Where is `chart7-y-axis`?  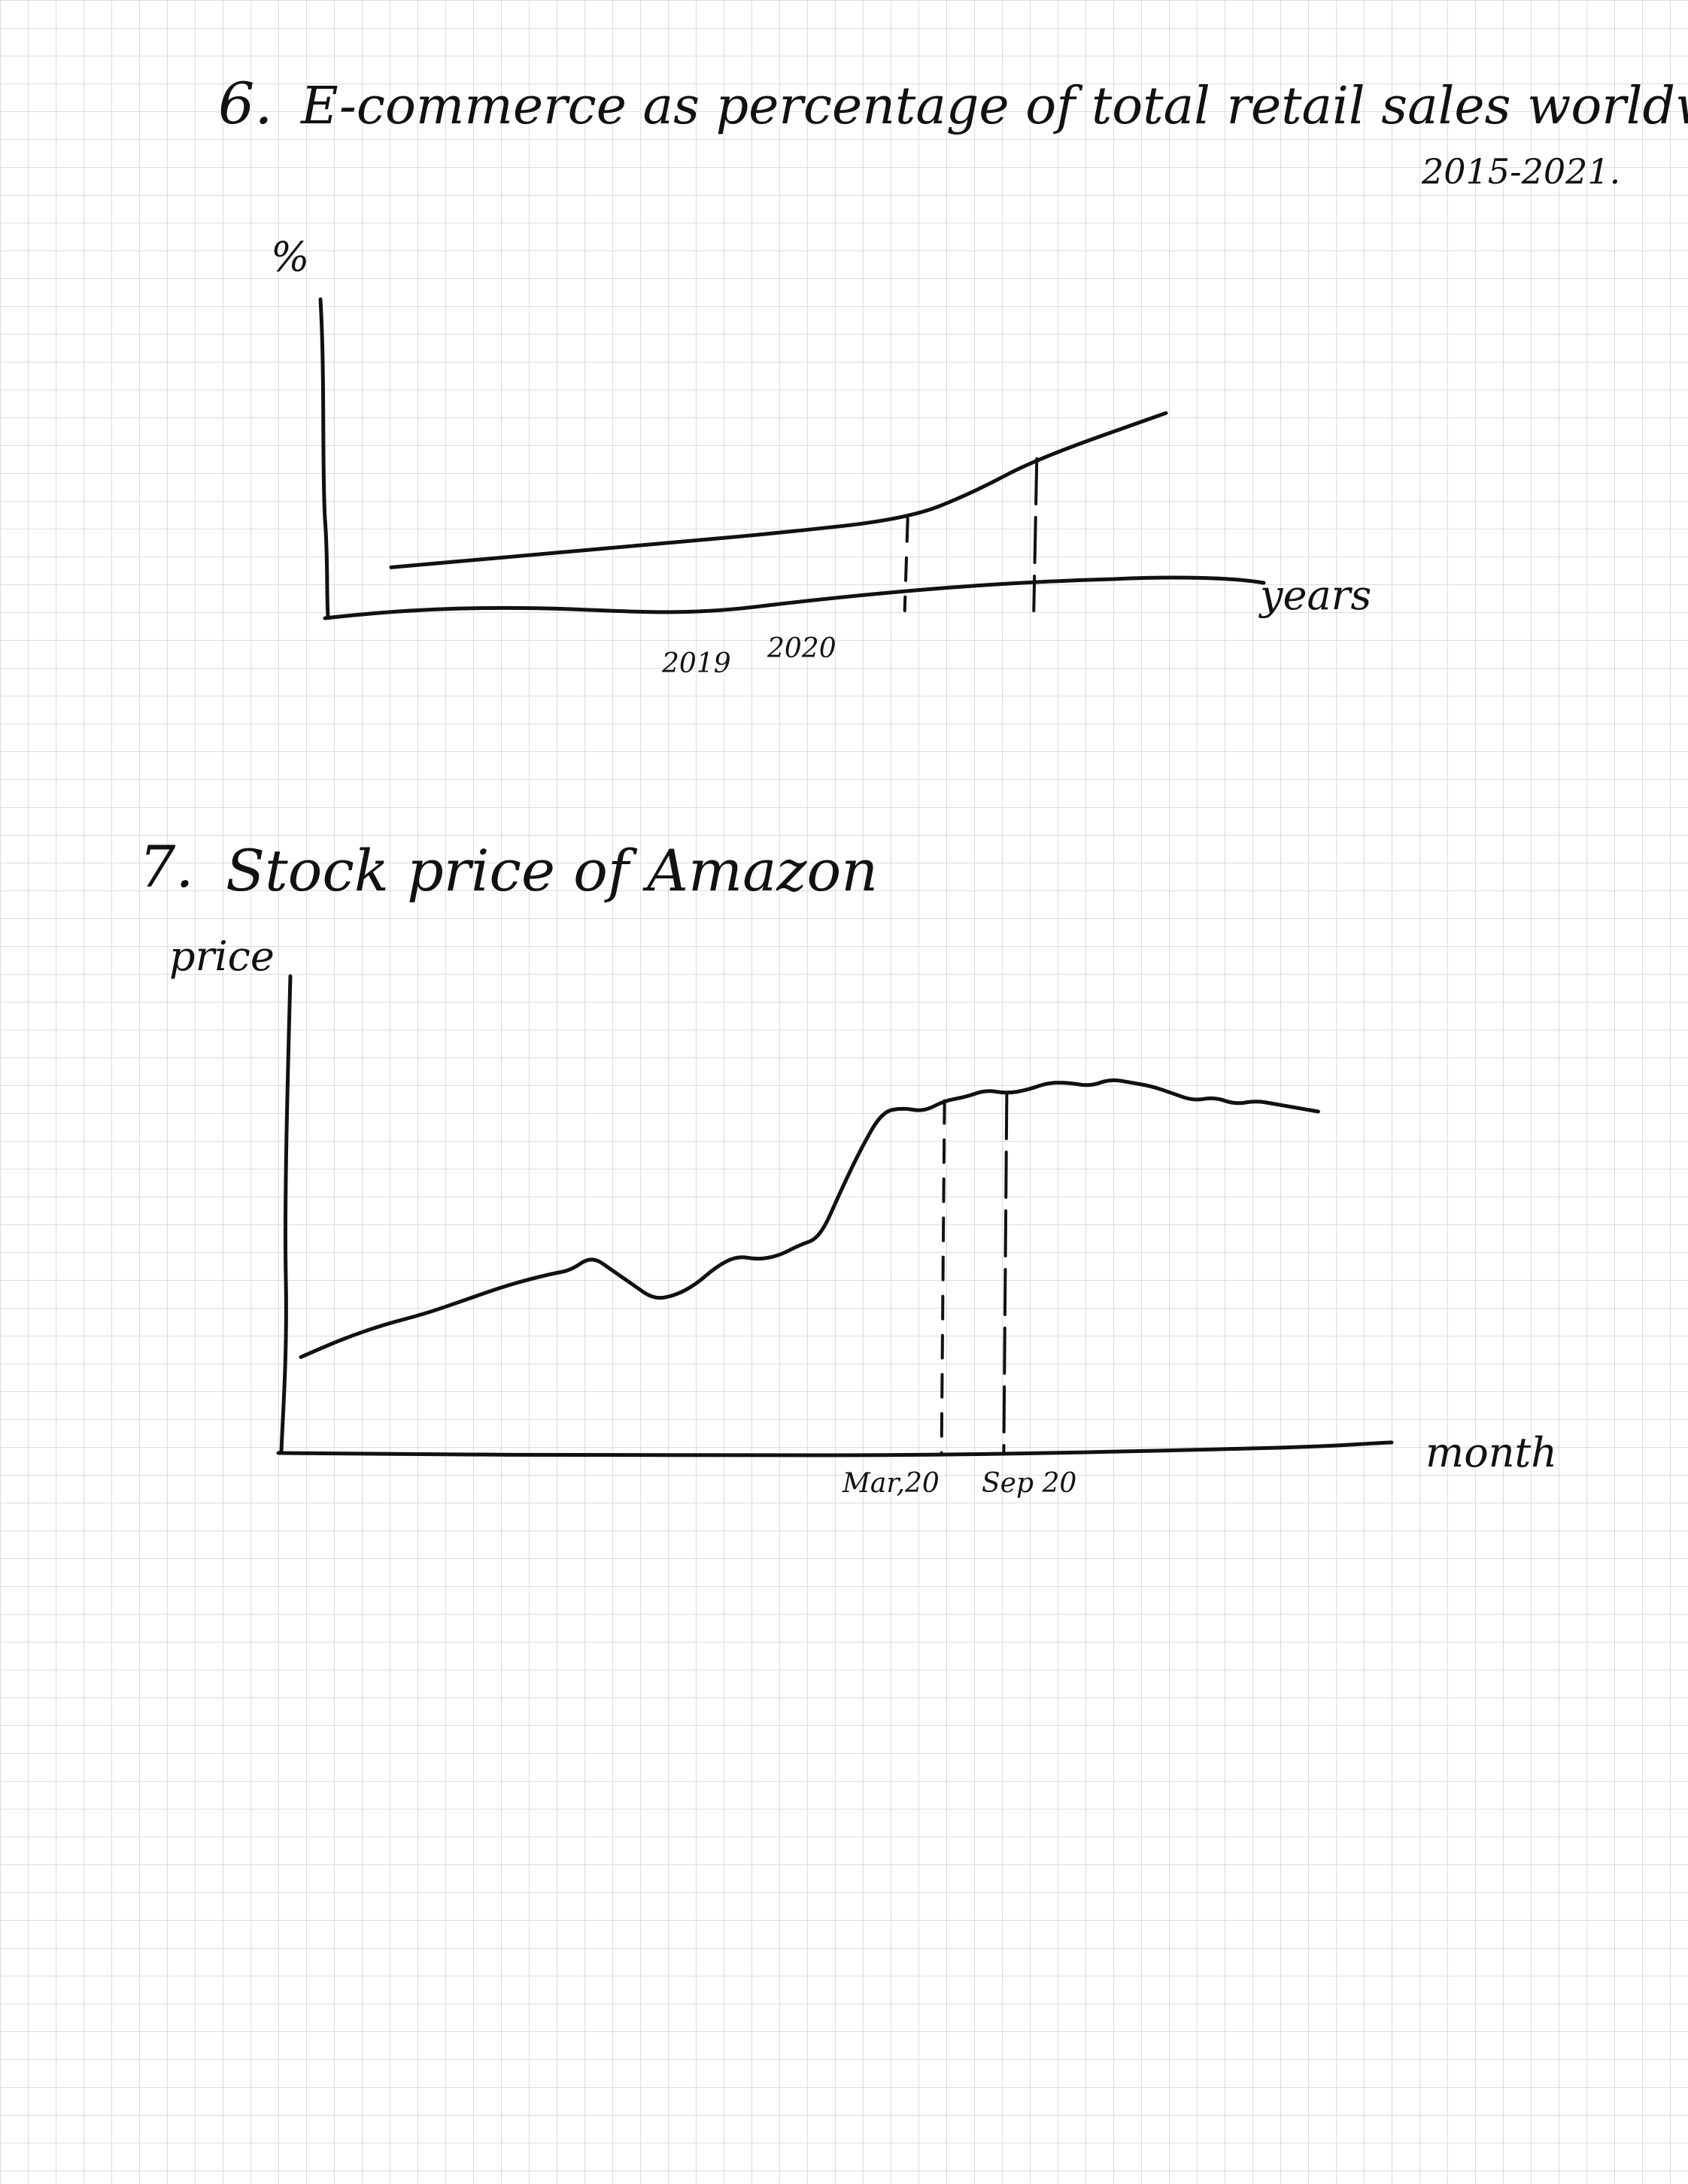
chart7-y-axis is located at coordinates (286, 1214).